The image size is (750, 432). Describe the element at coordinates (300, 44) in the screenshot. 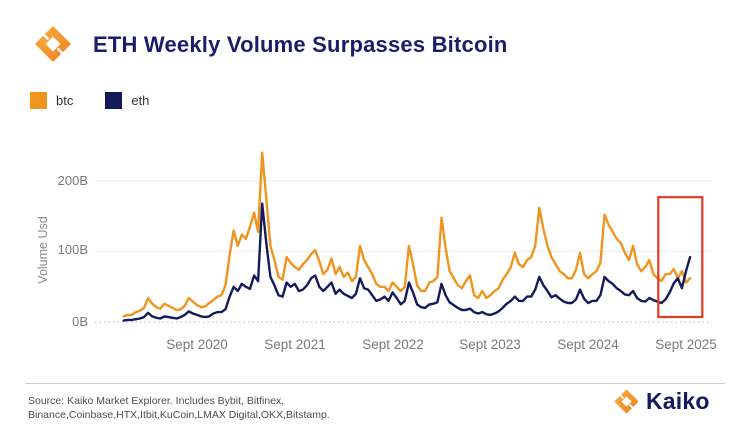

I see `page-title: ETH Weekly Volume Surpasses Bitcoin` at that location.